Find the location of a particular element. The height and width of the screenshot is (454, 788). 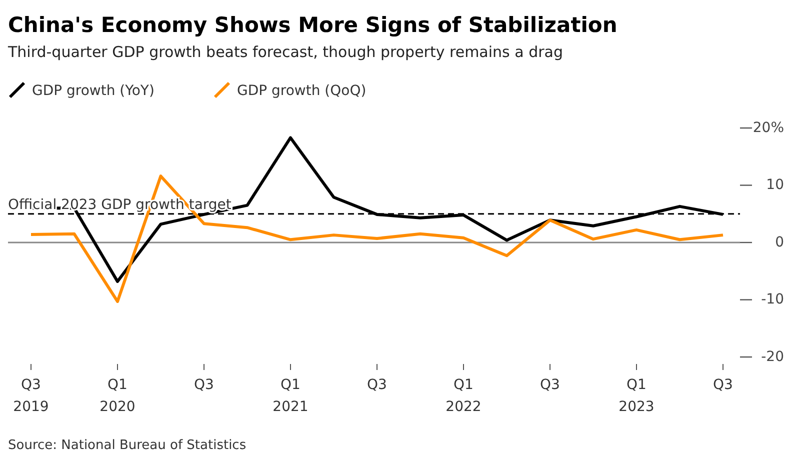

chart-title: China's Economy Shows More Signs of Stabilization is located at coordinates (313, 25).